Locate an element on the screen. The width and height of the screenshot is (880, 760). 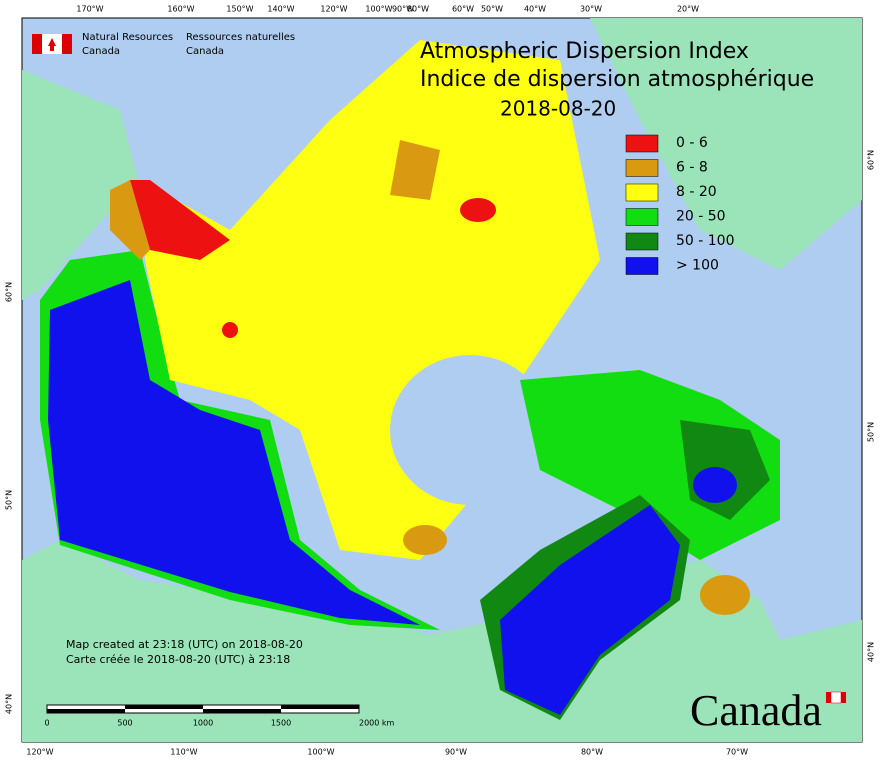
scale-bar is located at coordinates (203, 709).